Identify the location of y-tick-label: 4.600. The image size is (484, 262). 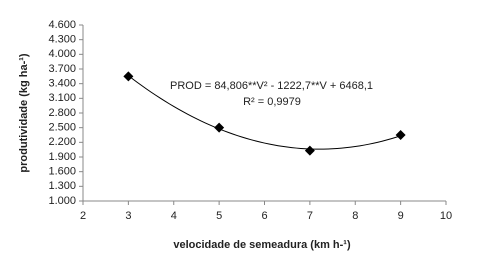
(62, 25).